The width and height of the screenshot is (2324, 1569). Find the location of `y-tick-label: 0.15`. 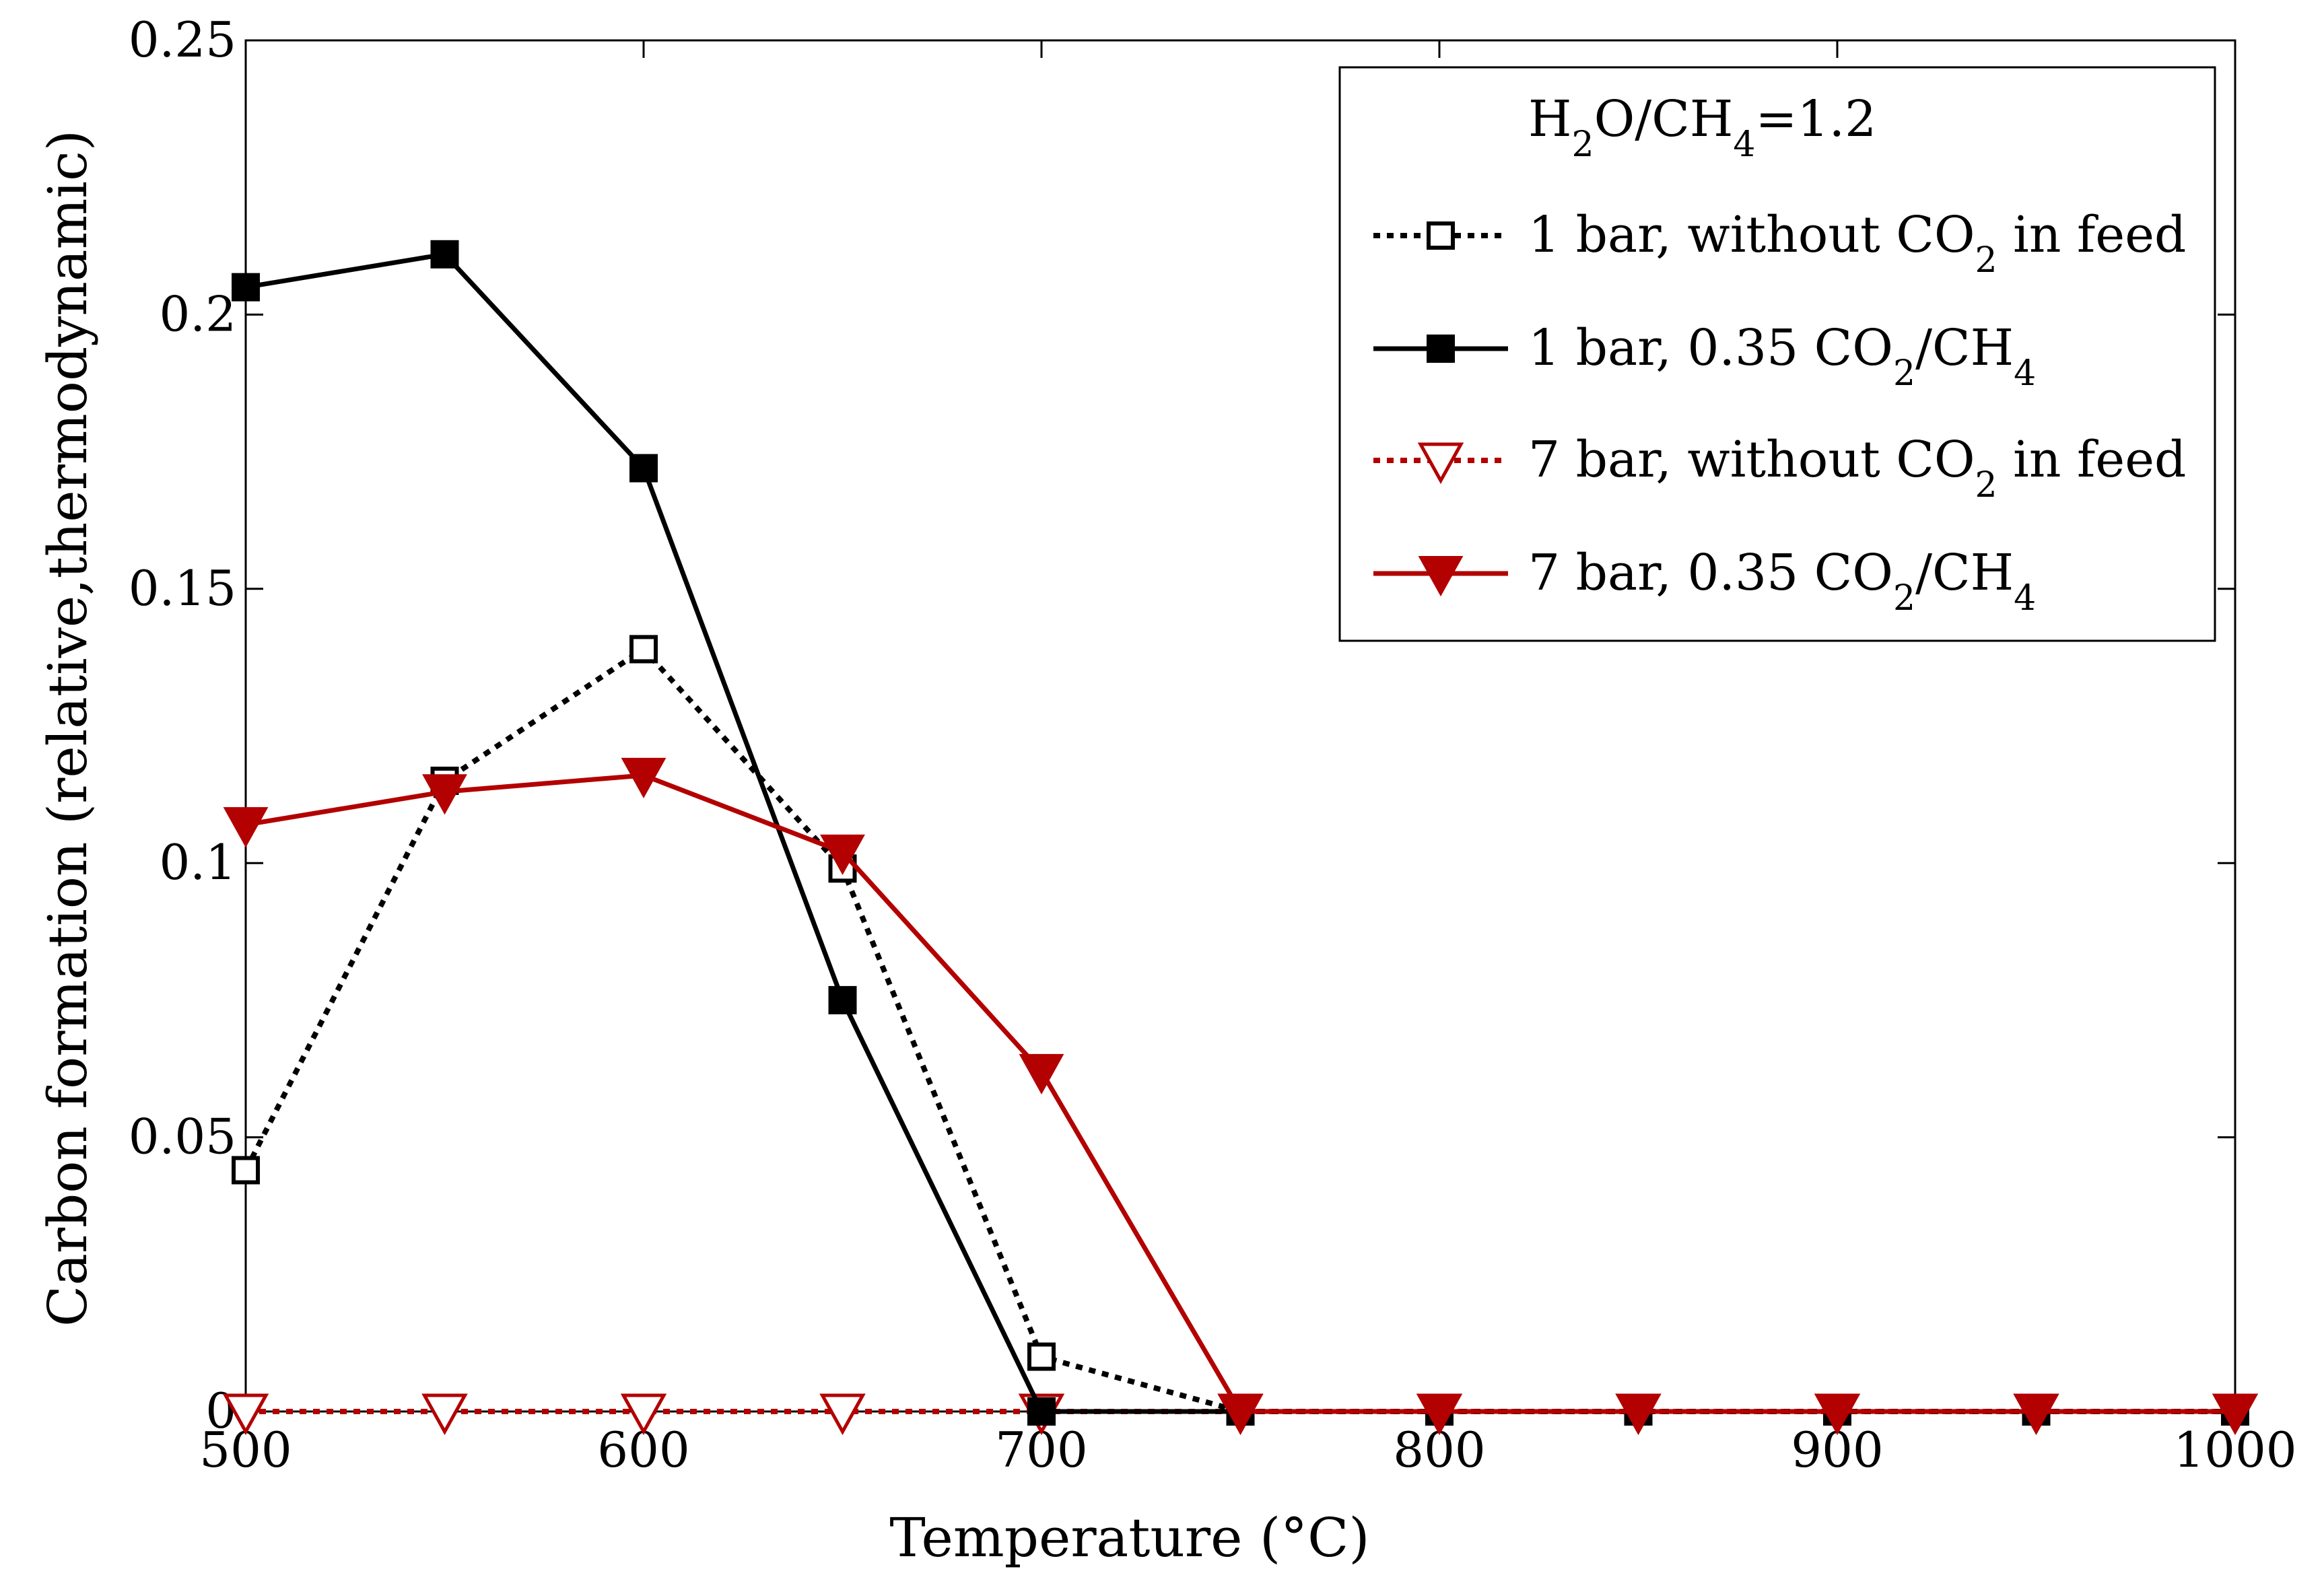

y-tick-label: 0.15 is located at coordinates (182, 588).